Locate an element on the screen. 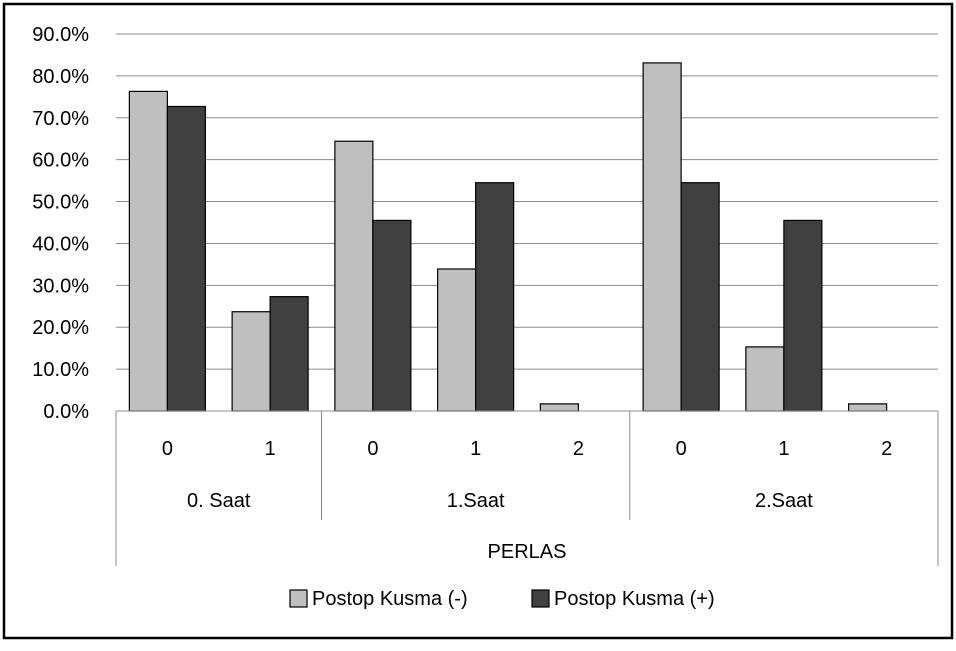  x-axis-title: PERLAS is located at coordinates (527, 552).